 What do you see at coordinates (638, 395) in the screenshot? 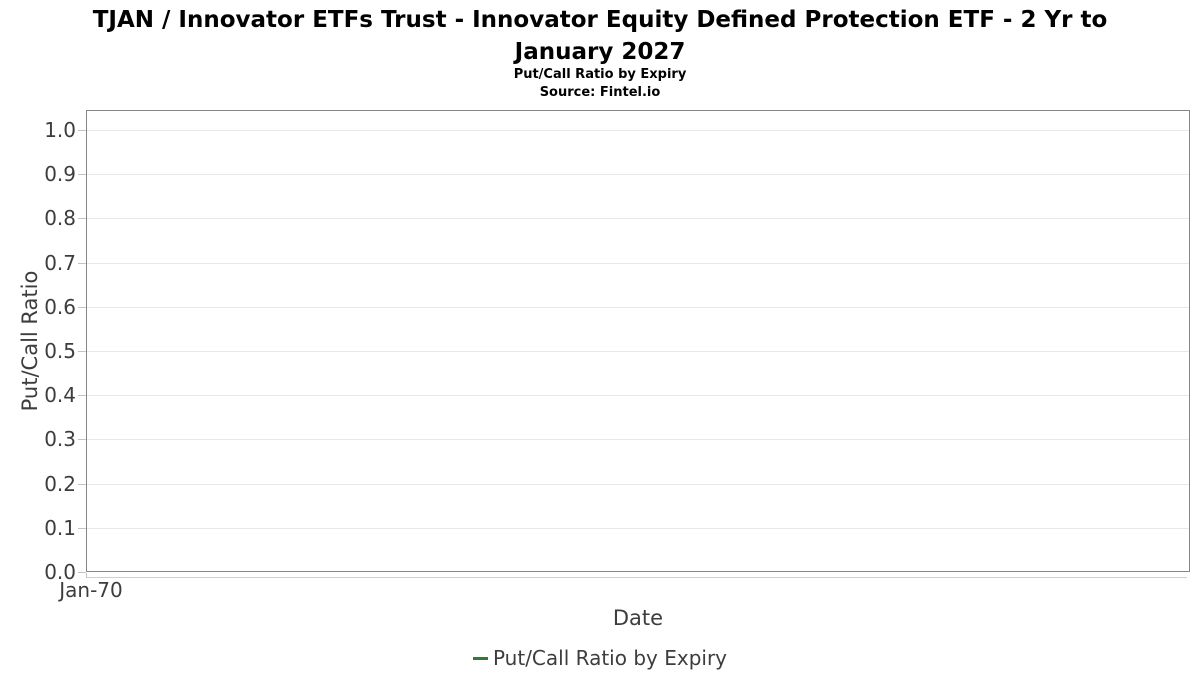
I see `y-gridline-0.4` at bounding box center [638, 395].